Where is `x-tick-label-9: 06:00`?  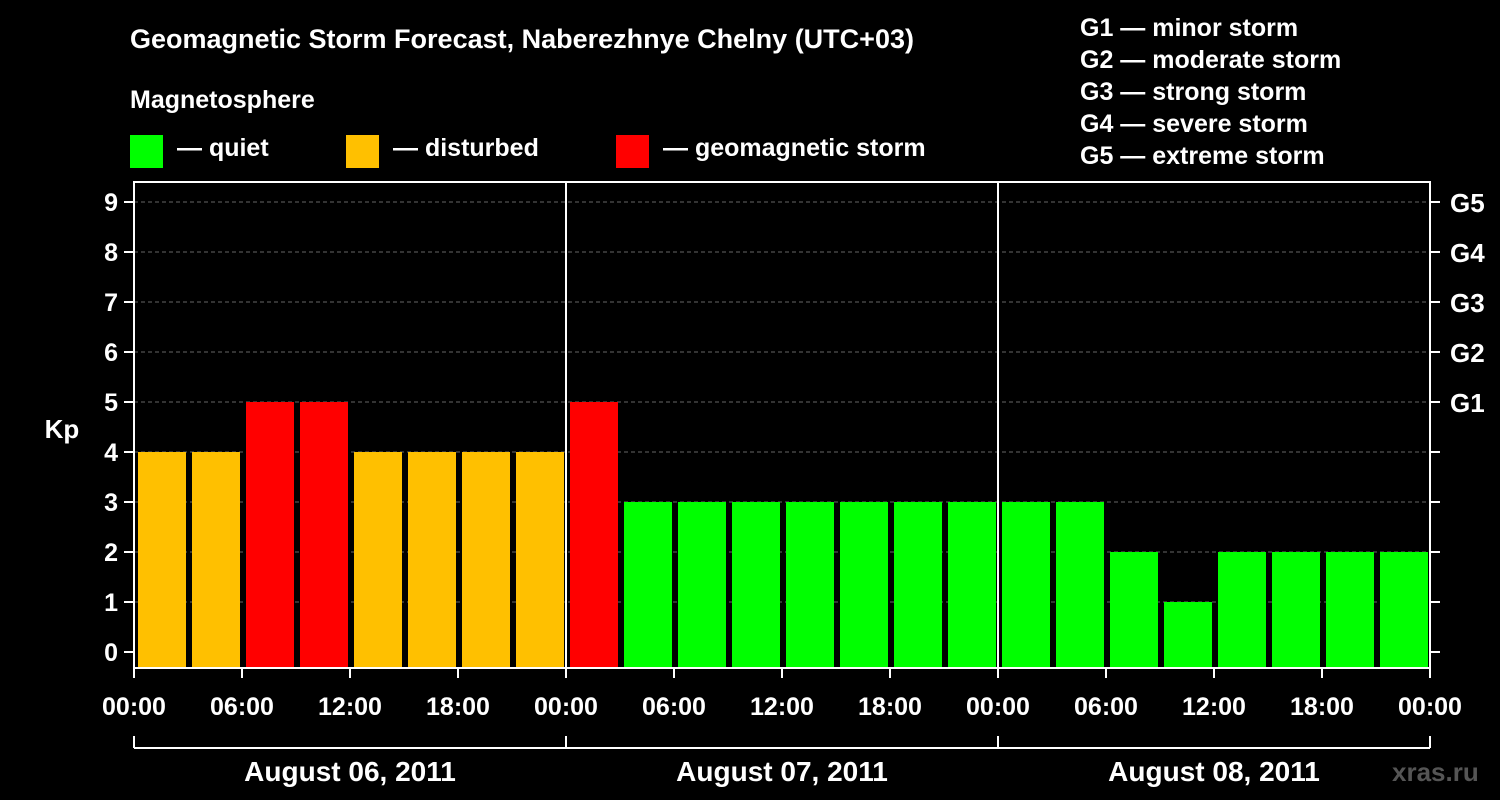
x-tick-label-9: 06:00 is located at coordinates (1106, 707).